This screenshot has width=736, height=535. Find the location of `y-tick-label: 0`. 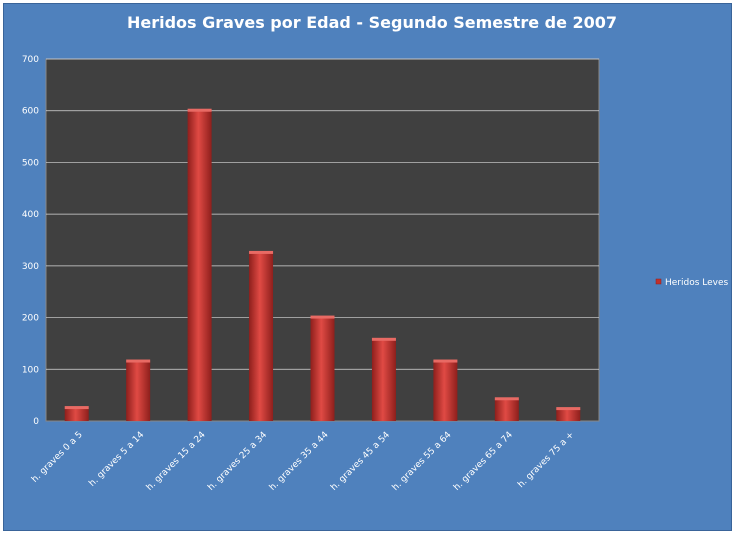

y-tick-label: 0 is located at coordinates (36, 422).